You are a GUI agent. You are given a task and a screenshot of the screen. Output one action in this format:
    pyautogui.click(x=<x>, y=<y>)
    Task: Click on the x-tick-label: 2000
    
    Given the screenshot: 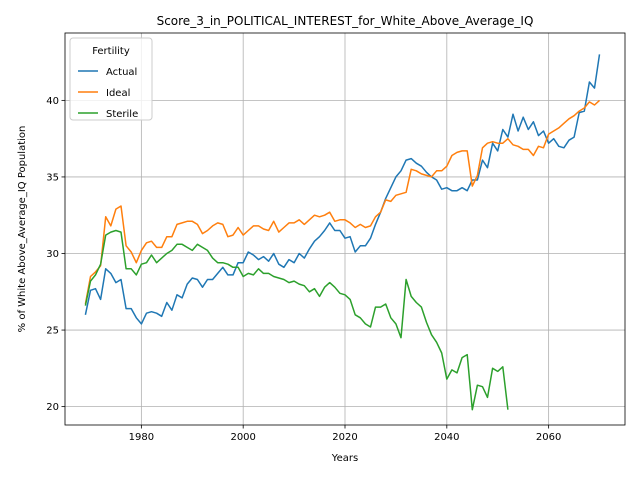 What is the action you would take?
    pyautogui.click(x=242, y=437)
    